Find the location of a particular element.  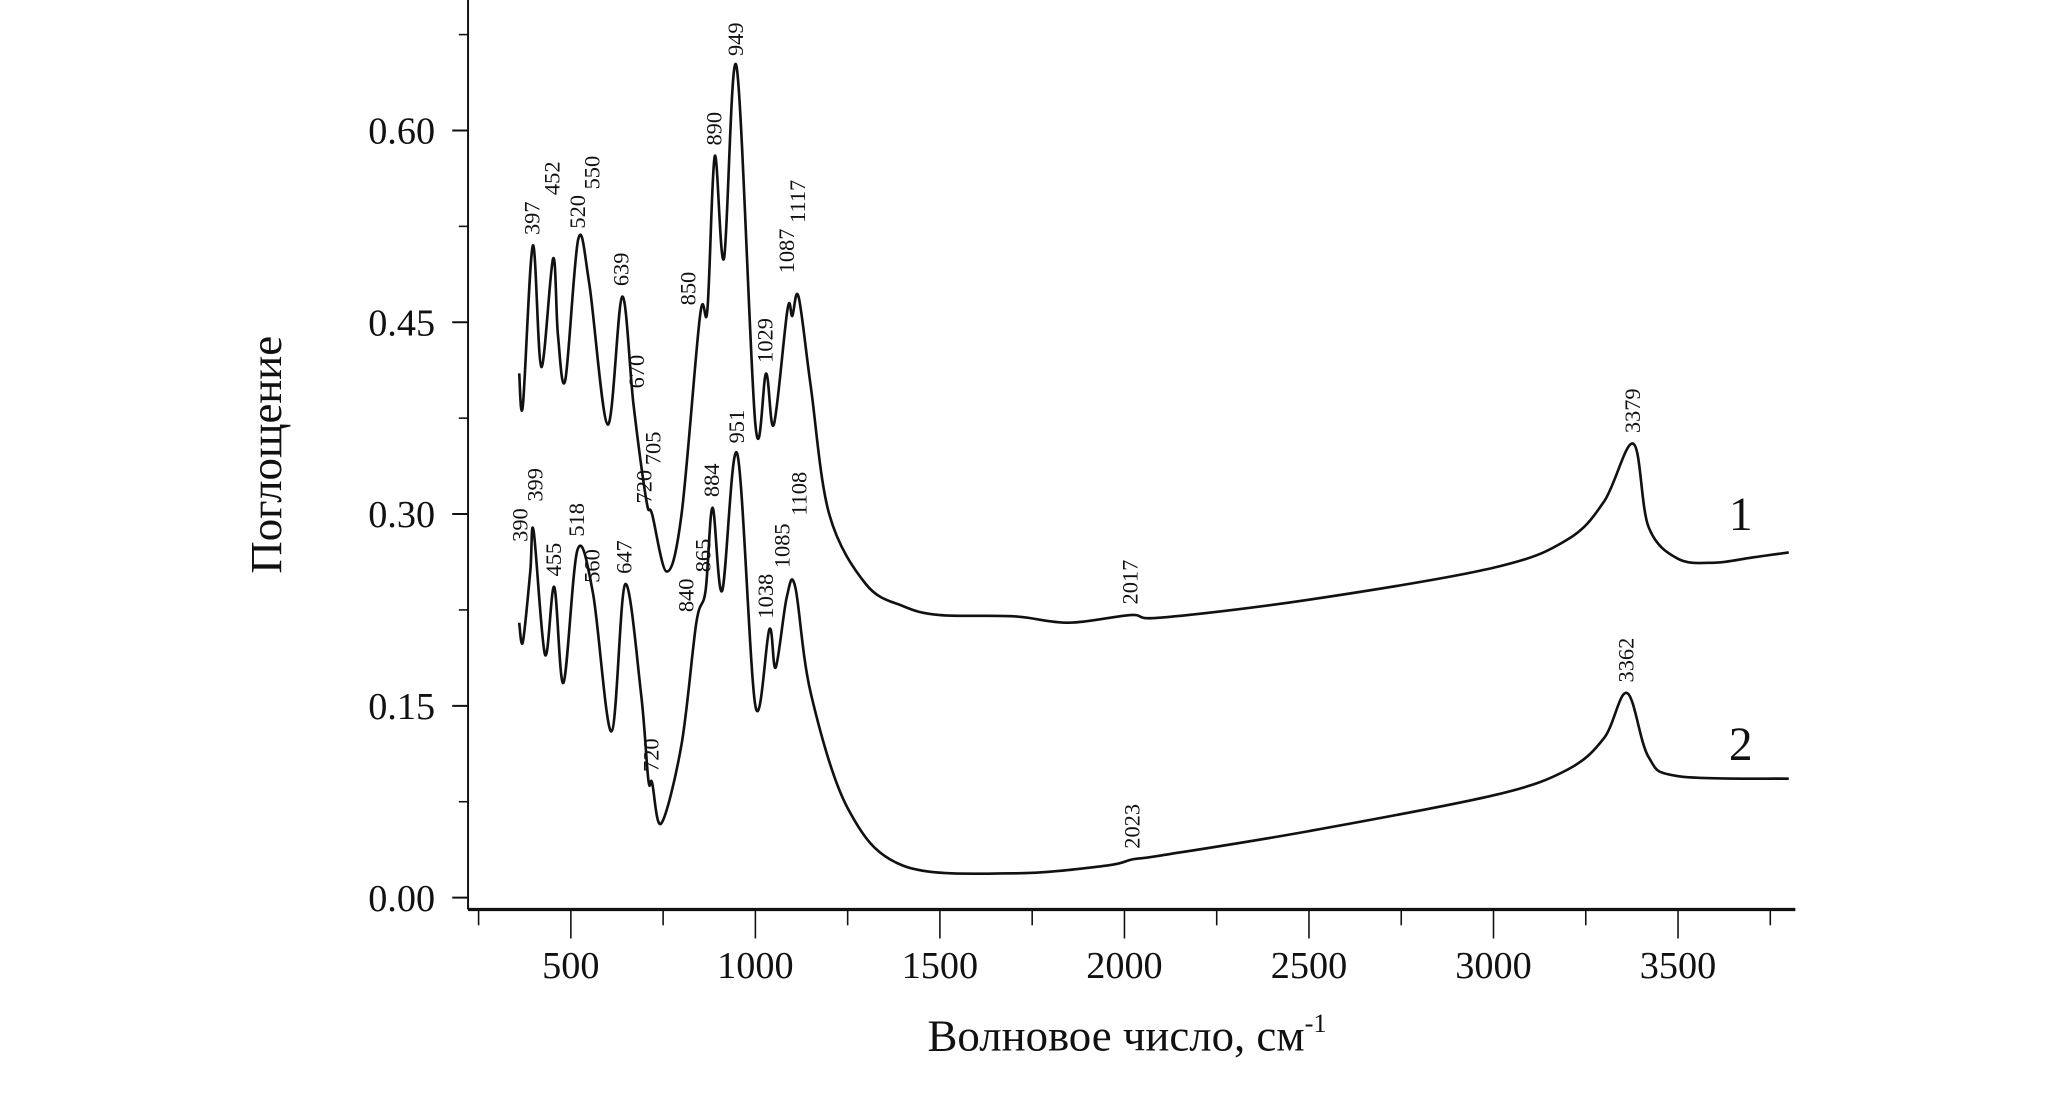

peak-label: 3379 is located at coordinates (1632, 410).